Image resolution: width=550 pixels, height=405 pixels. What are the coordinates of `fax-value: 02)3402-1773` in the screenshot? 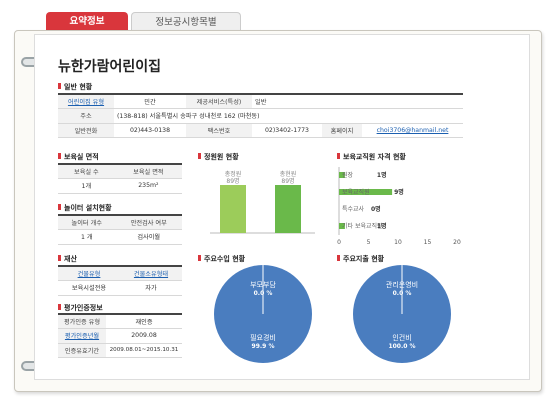 It's located at (287, 130).